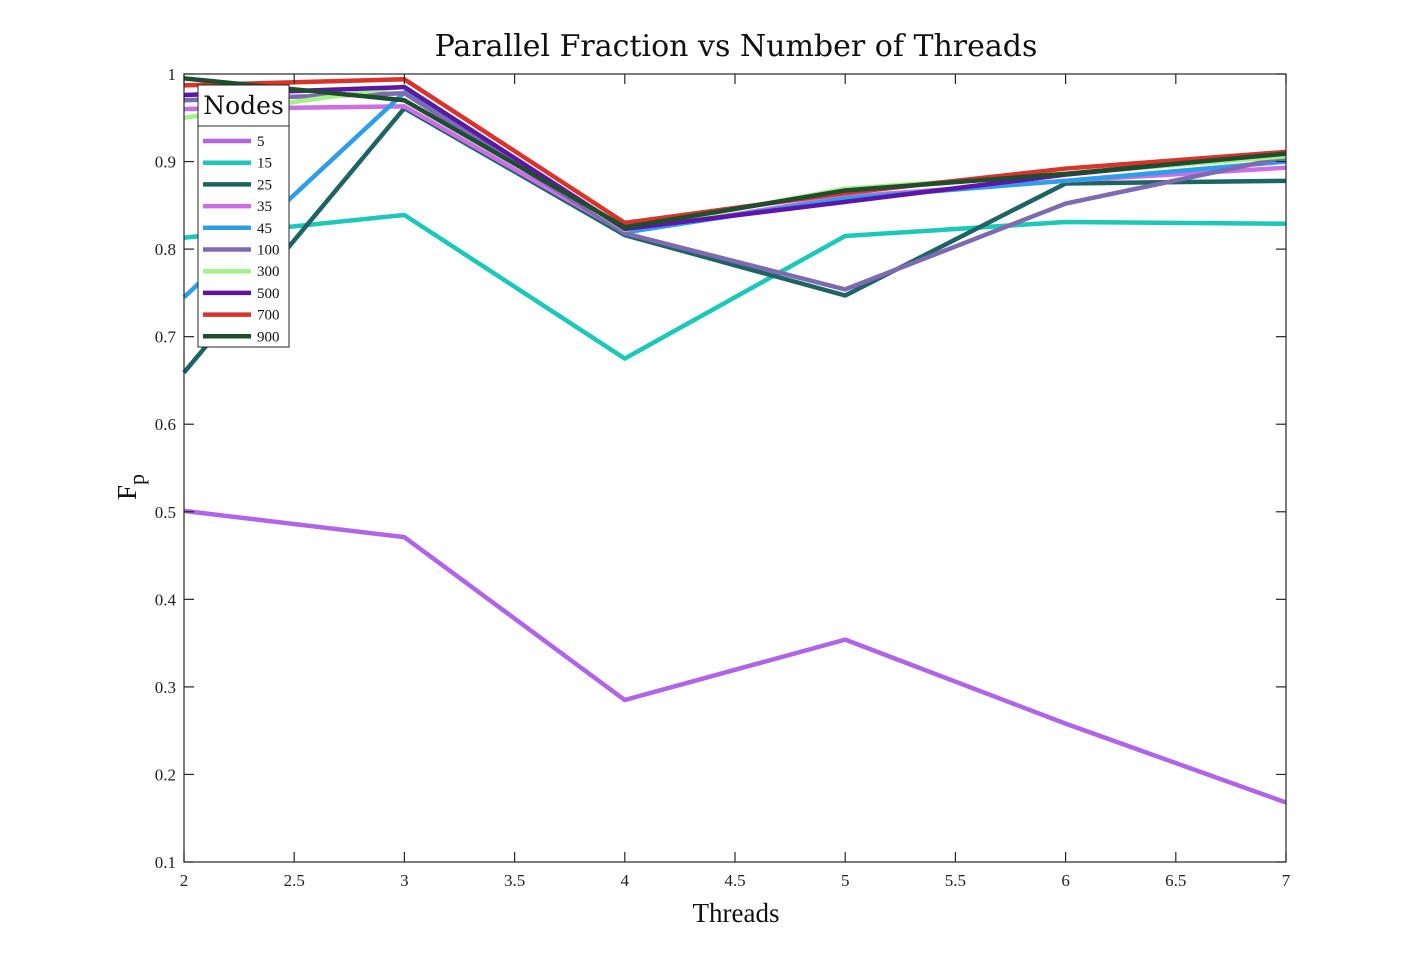 This screenshot has width=1422, height=968. I want to click on y-tick-label: 0.4, so click(166, 599).